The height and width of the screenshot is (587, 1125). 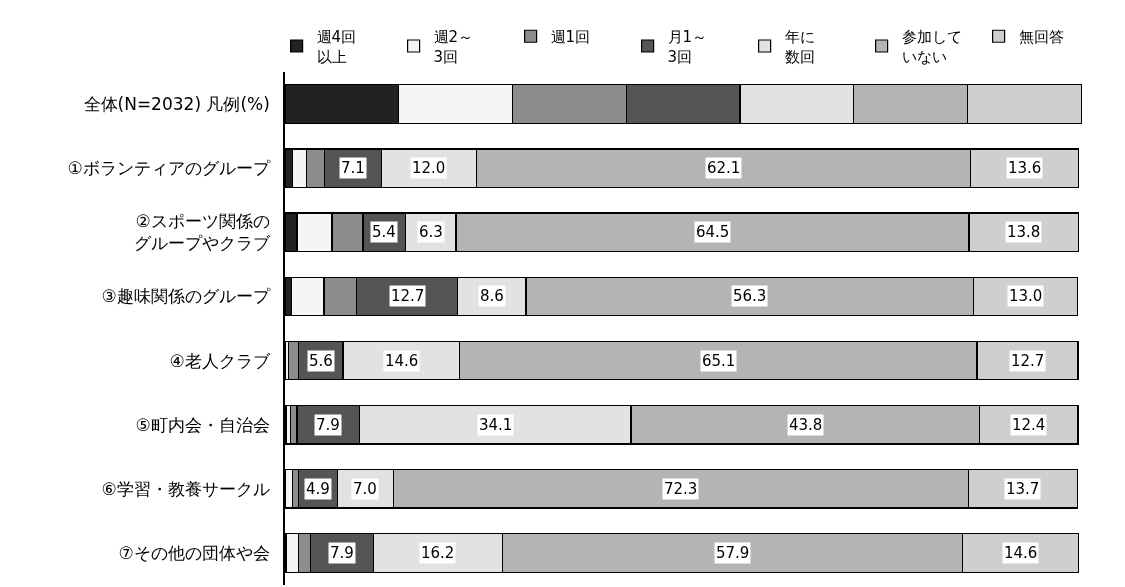 I want to click on legend-label: 無回答, so click(x=1041, y=37).